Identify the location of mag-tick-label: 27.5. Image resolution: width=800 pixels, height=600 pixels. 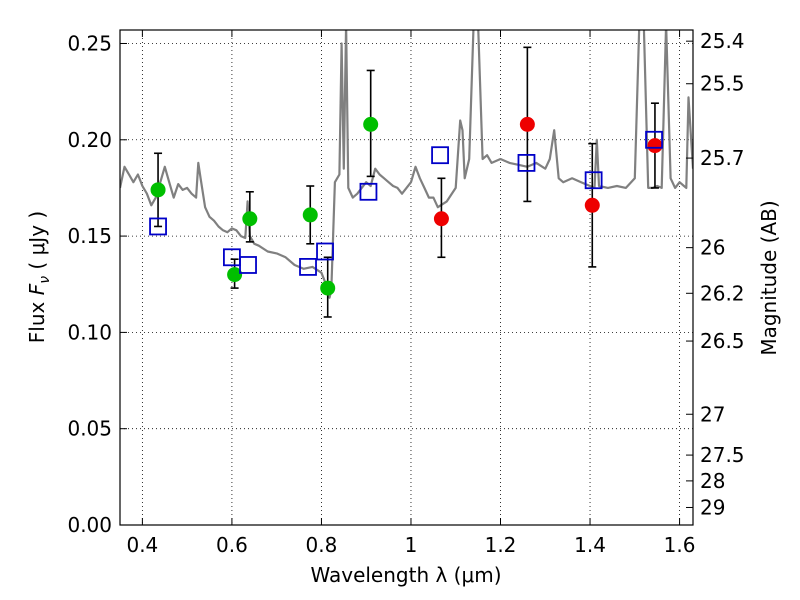
(722, 455).